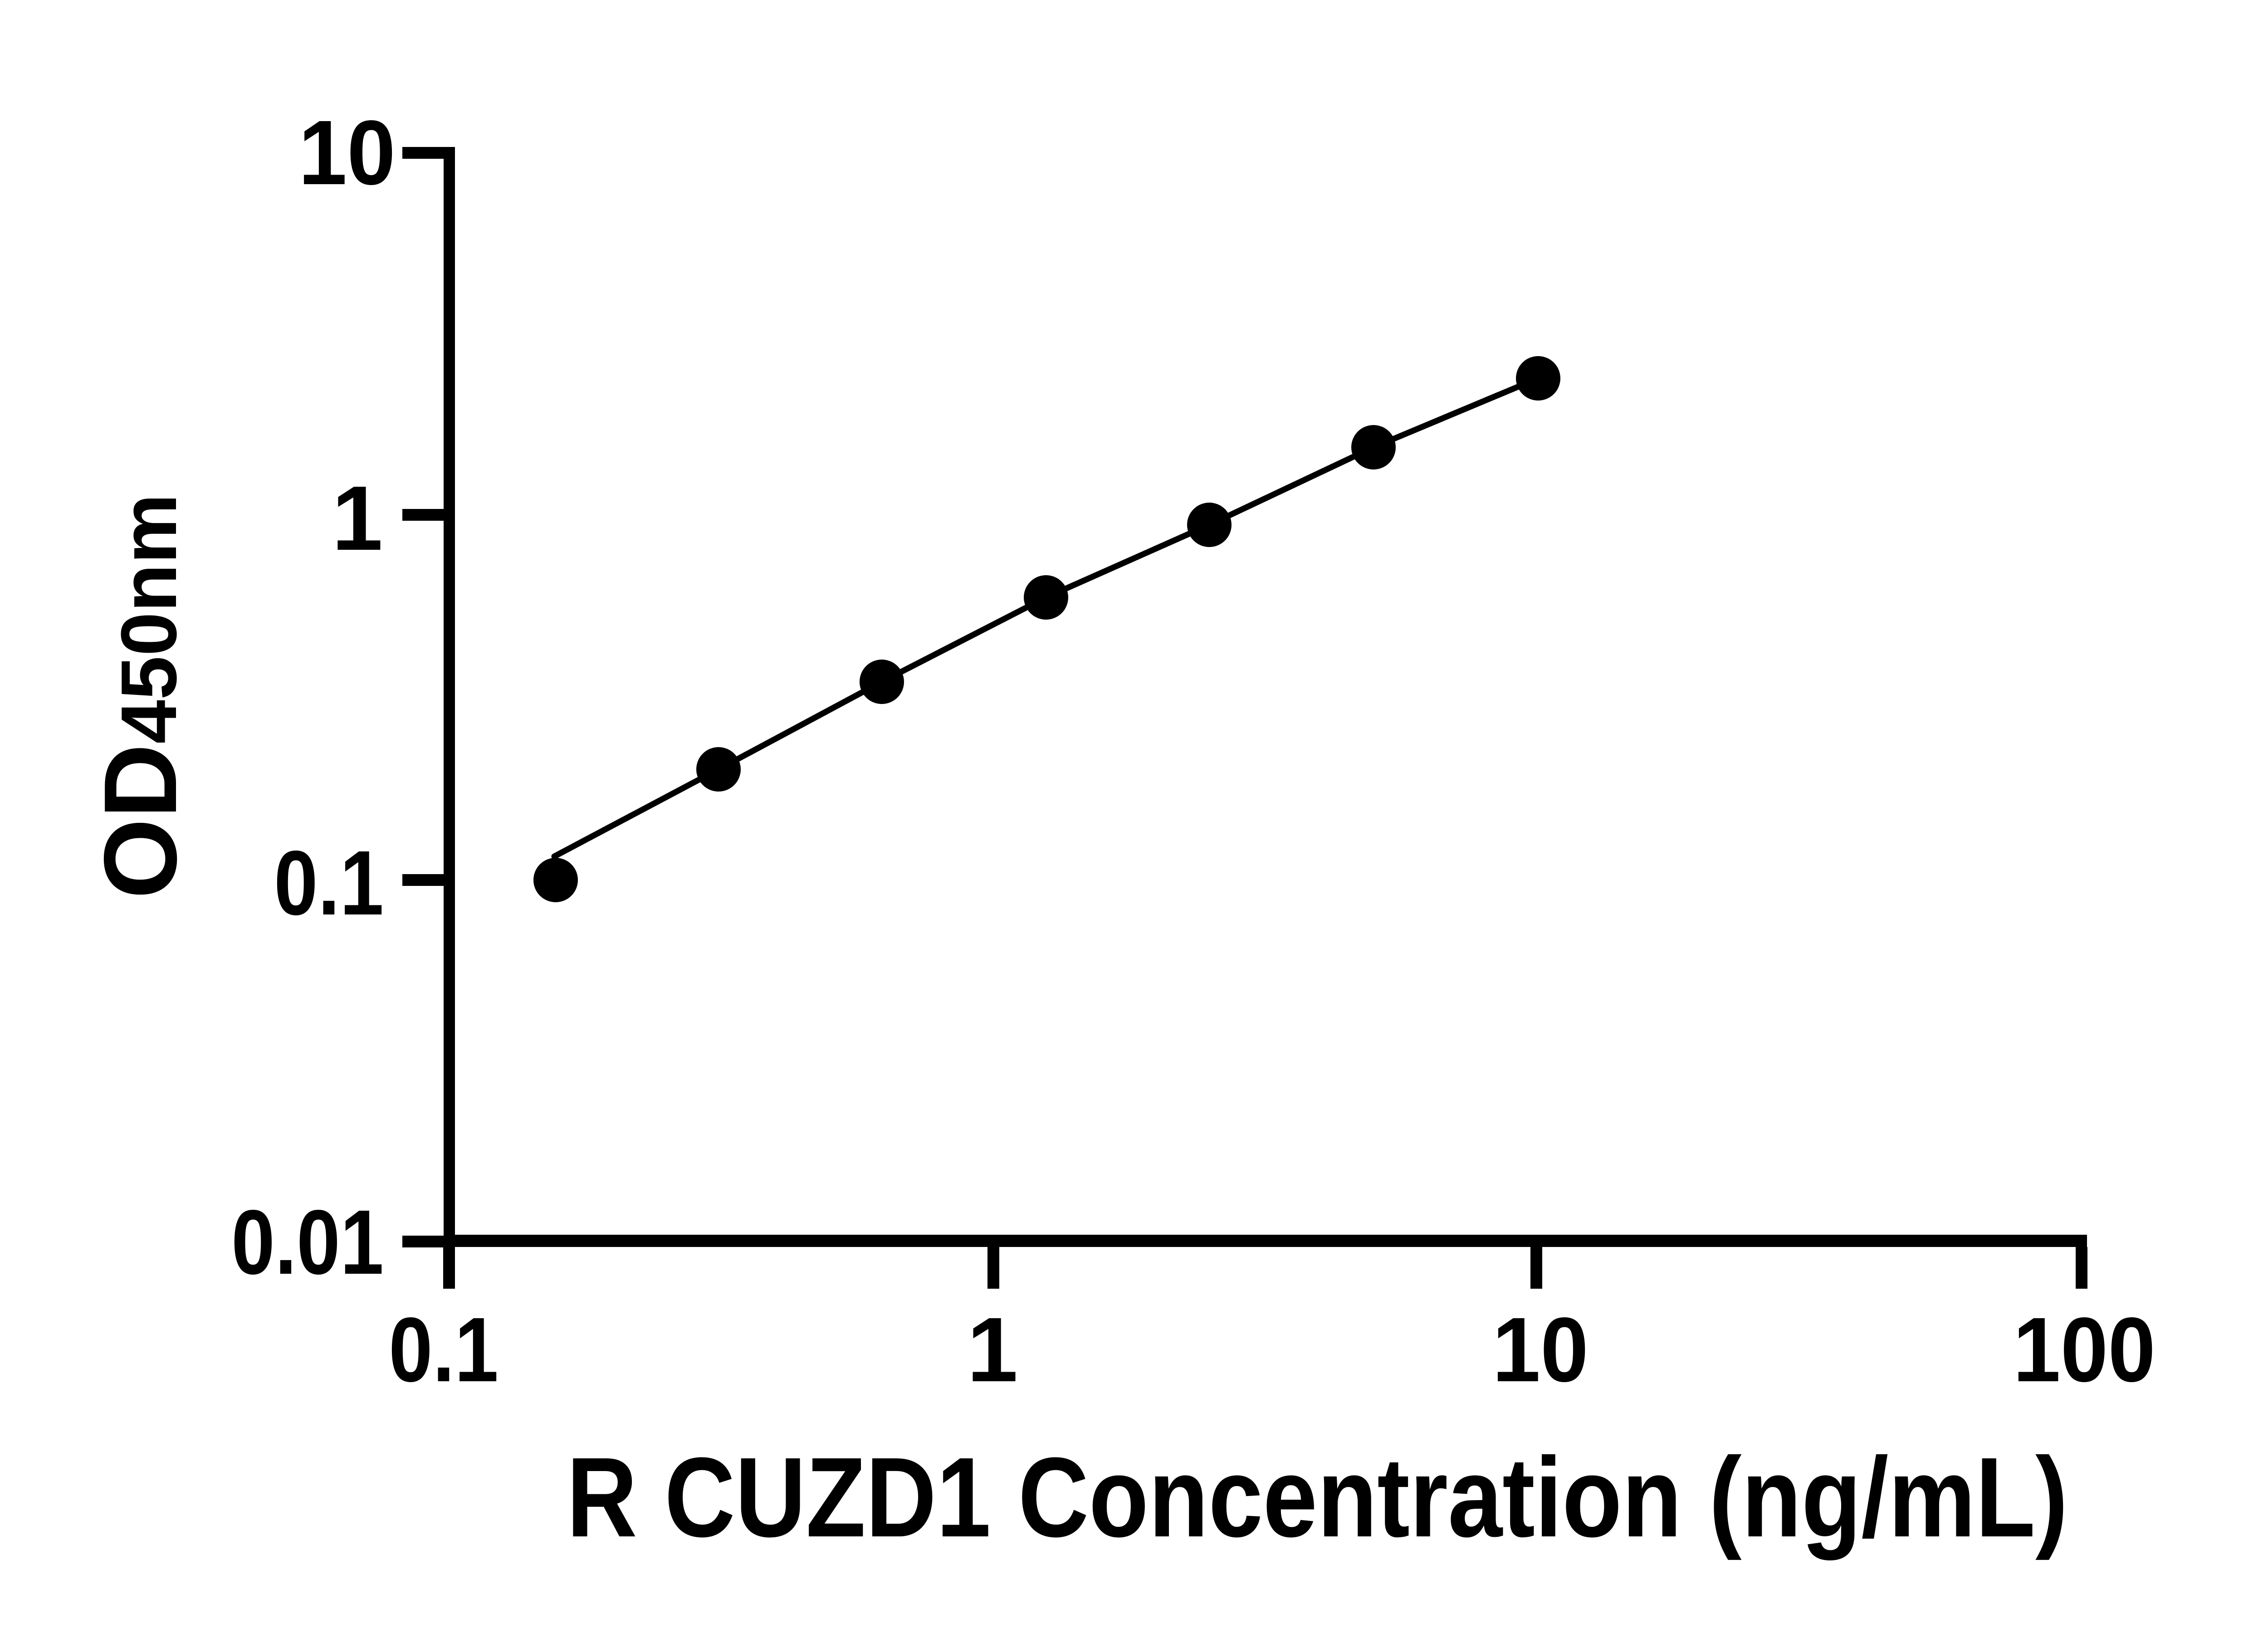 The height and width of the screenshot is (1633, 2268). I want to click on svg-text: 0.01, so click(308, 1242).